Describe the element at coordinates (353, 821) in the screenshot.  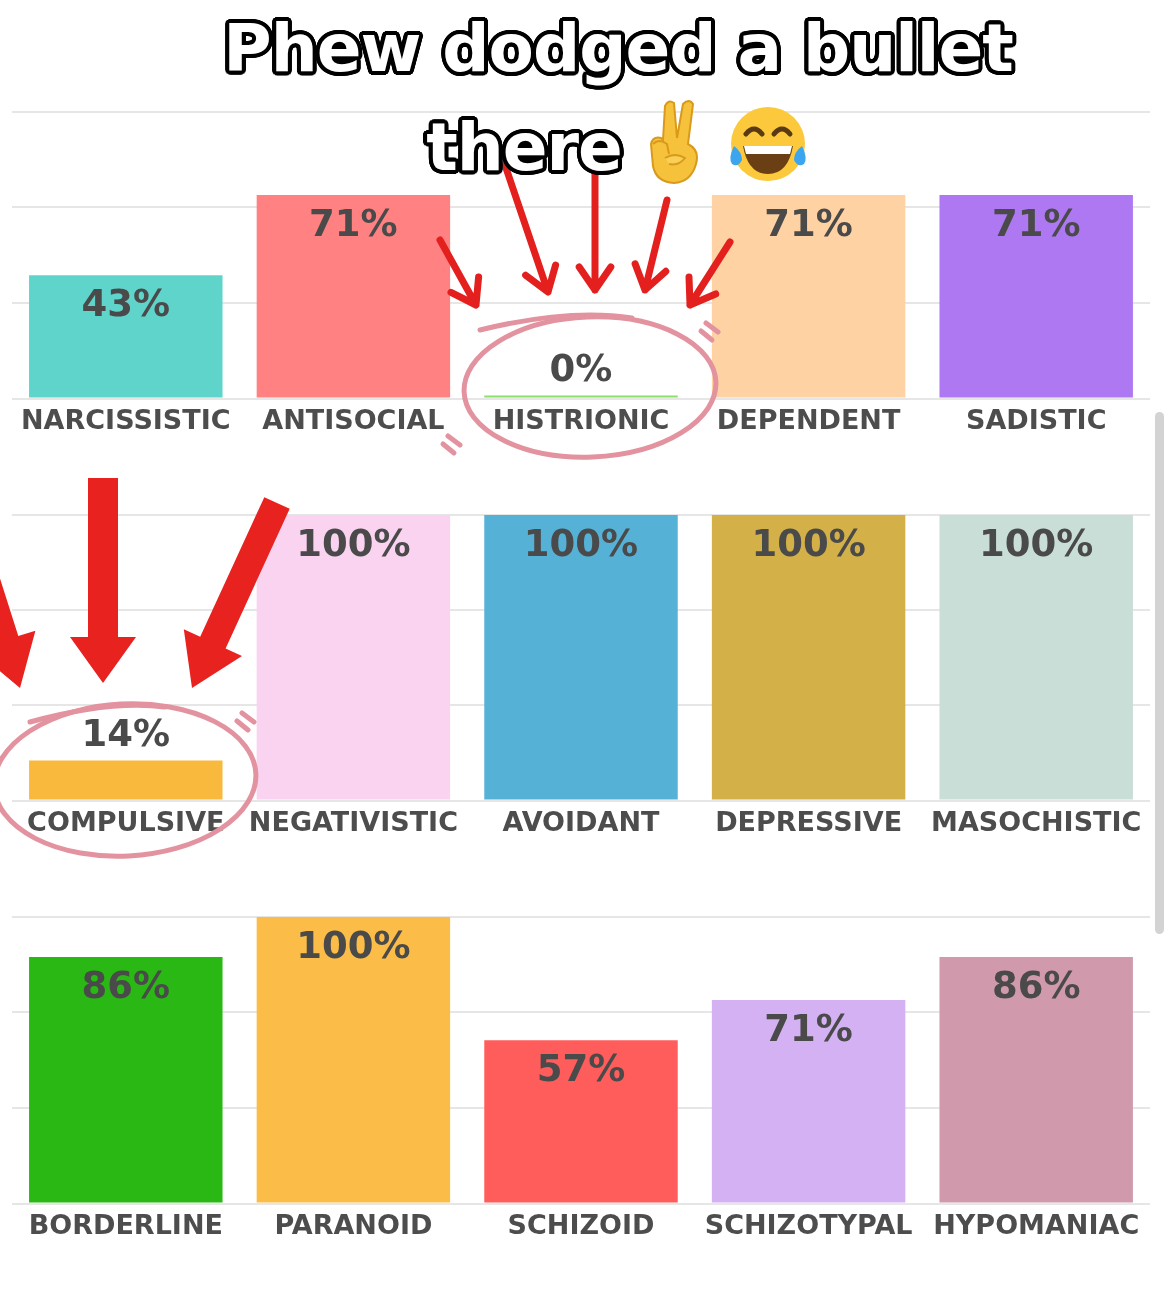
I see `x-tick-label: NEGATIVISTIC` at that location.